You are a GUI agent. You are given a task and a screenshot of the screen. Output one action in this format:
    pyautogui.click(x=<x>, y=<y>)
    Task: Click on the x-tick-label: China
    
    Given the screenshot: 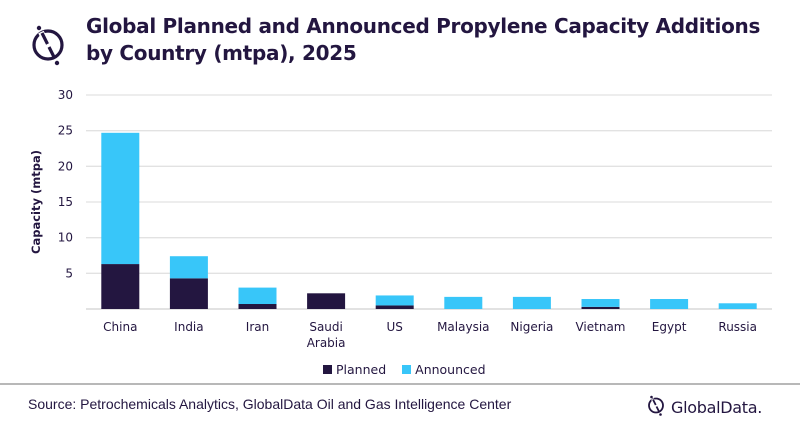 What is the action you would take?
    pyautogui.click(x=120, y=327)
    